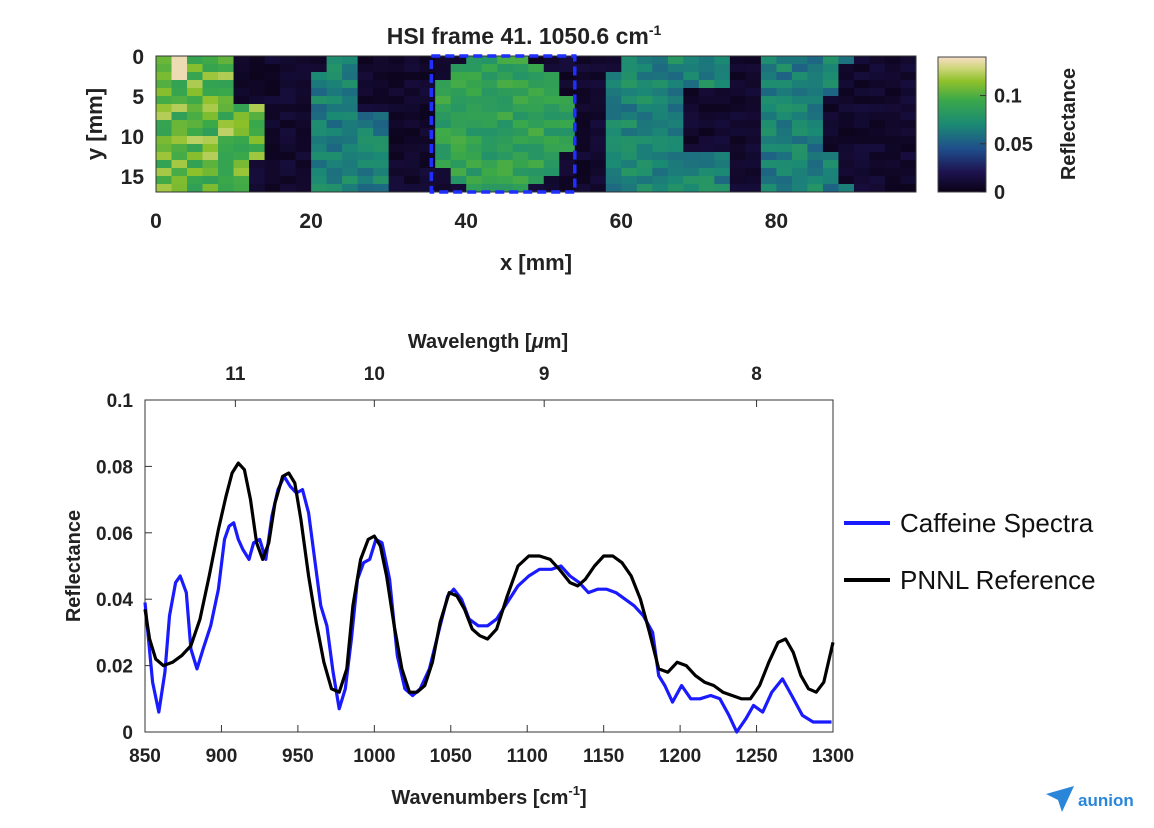 The image size is (1154, 828). Describe the element at coordinates (999, 193) in the screenshot. I see `colorbar-tick-label: 0` at that location.